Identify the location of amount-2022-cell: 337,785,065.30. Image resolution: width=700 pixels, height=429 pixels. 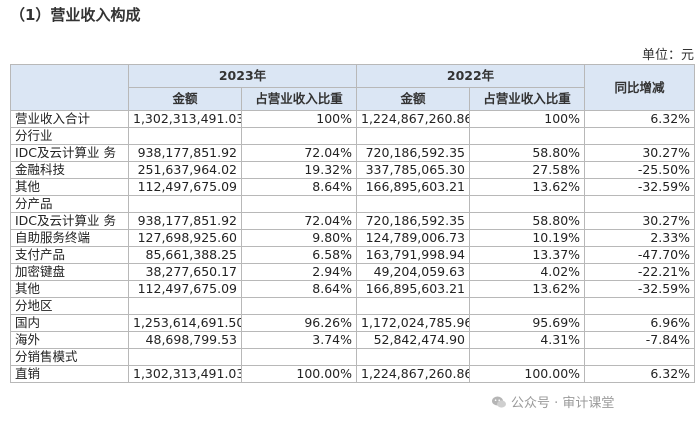
(413, 170).